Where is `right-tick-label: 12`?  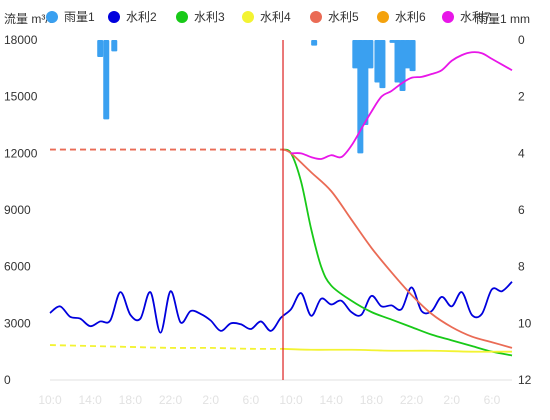
right-tick-label: 12 is located at coordinates (525, 380).